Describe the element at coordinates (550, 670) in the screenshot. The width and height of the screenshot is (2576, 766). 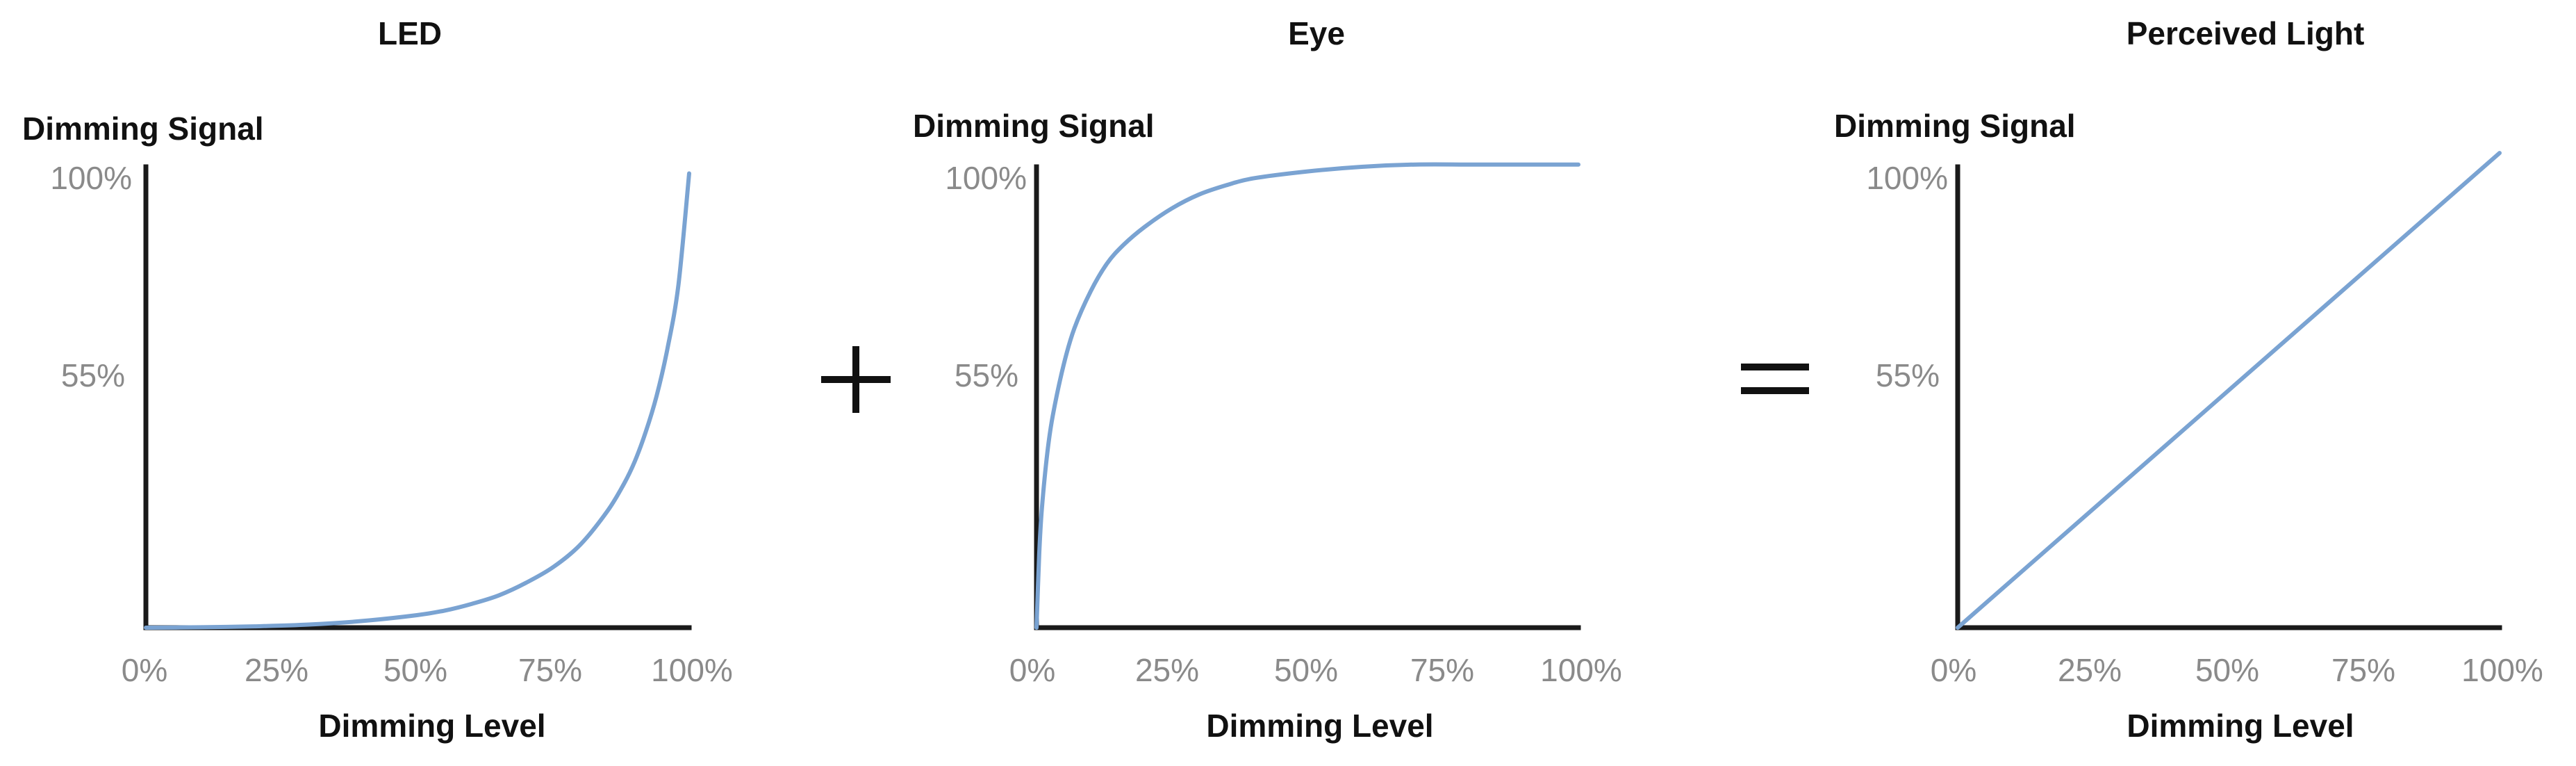
I see `x-tick-label-led: 75%` at that location.